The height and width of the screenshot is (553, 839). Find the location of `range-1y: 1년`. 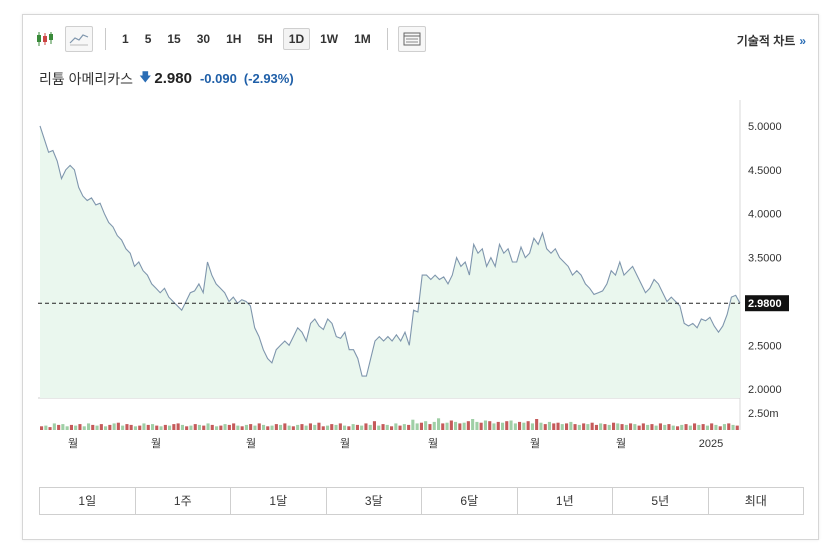

range-1y: 1년 is located at coordinates (565, 501).